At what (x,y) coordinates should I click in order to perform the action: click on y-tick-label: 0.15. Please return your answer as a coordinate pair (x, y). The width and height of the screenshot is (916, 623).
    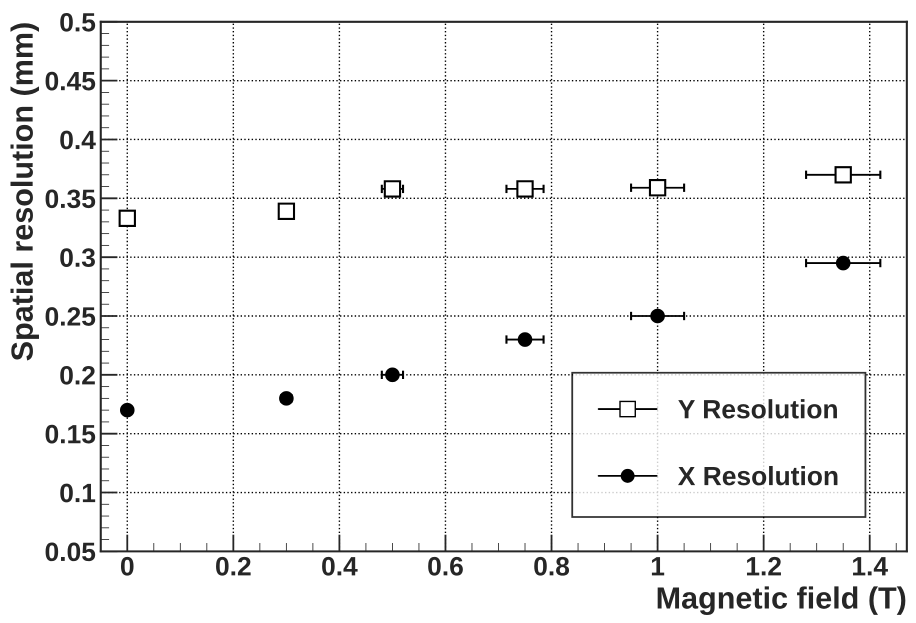
    Looking at the image, I should click on (71, 434).